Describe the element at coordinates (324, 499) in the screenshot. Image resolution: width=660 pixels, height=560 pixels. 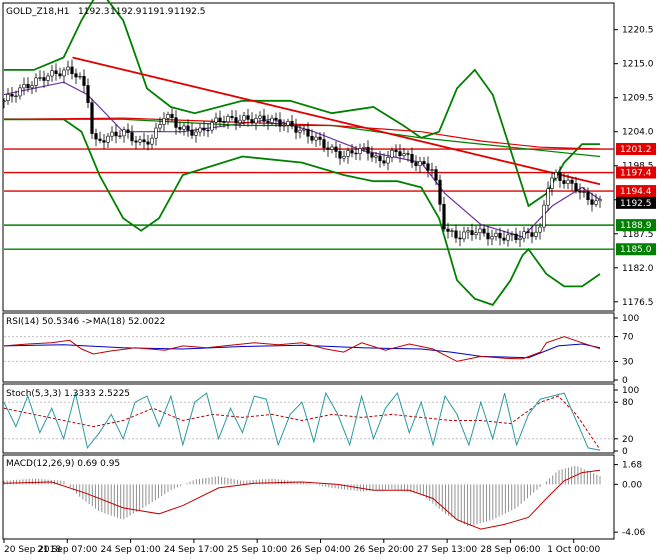
I see `macd-plot: 1.68 0.00 -4.06` at that location.